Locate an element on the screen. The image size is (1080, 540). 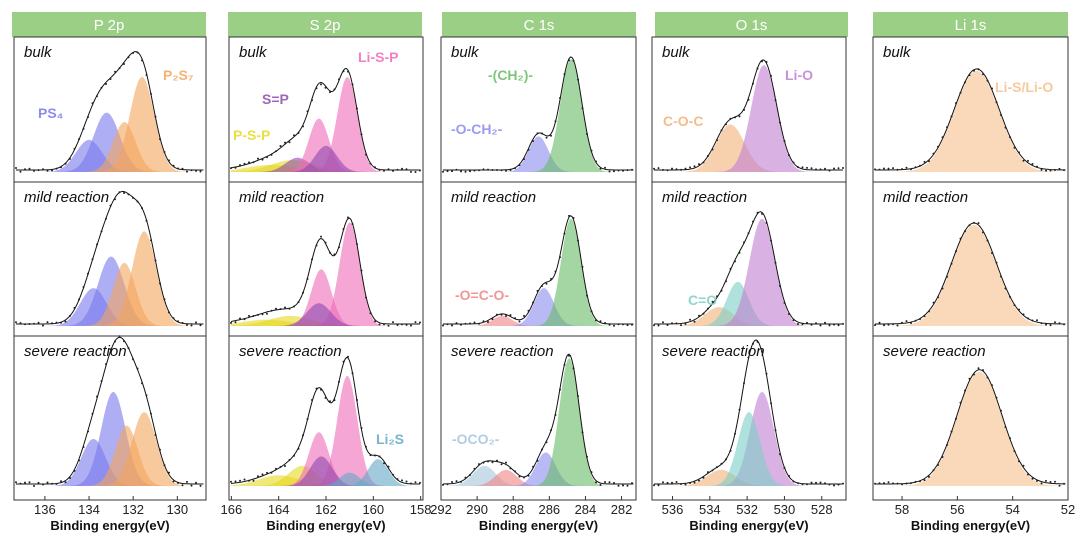
fit-component-P2S7 is located at coordinates (110, 294).